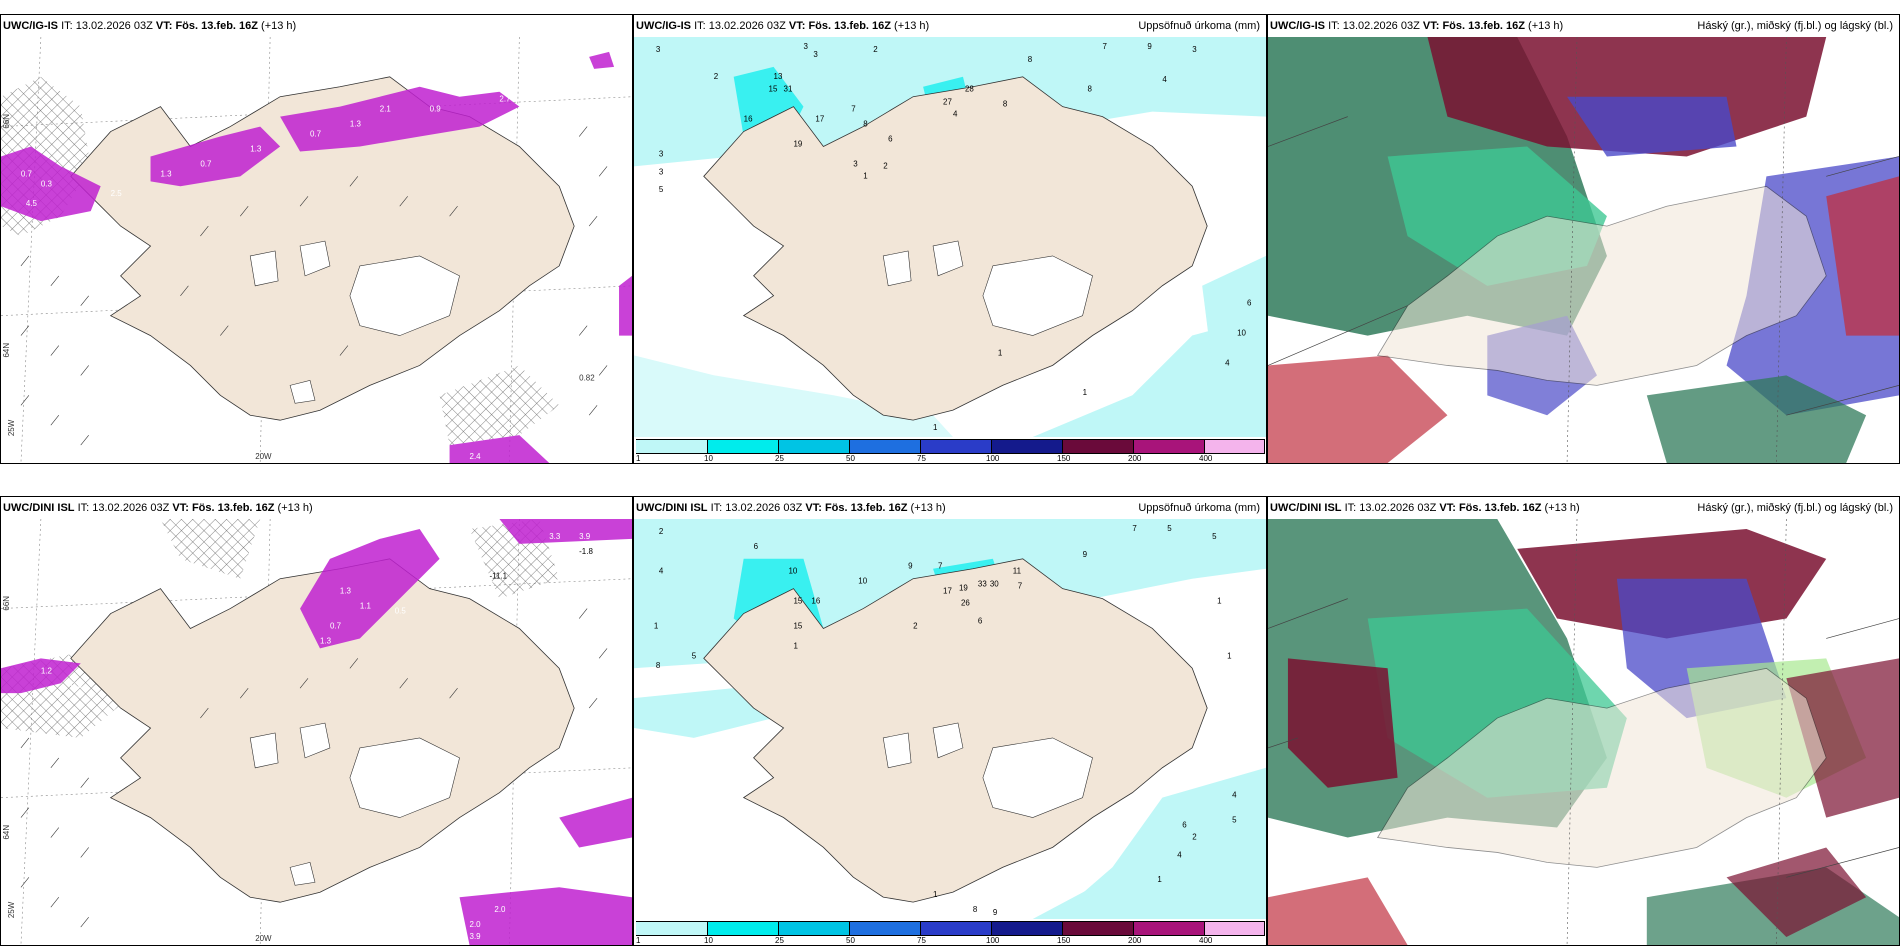 This screenshot has width=1900, height=950. Describe the element at coordinates (947, 102) in the screenshot. I see `precip-value: 27` at that location.